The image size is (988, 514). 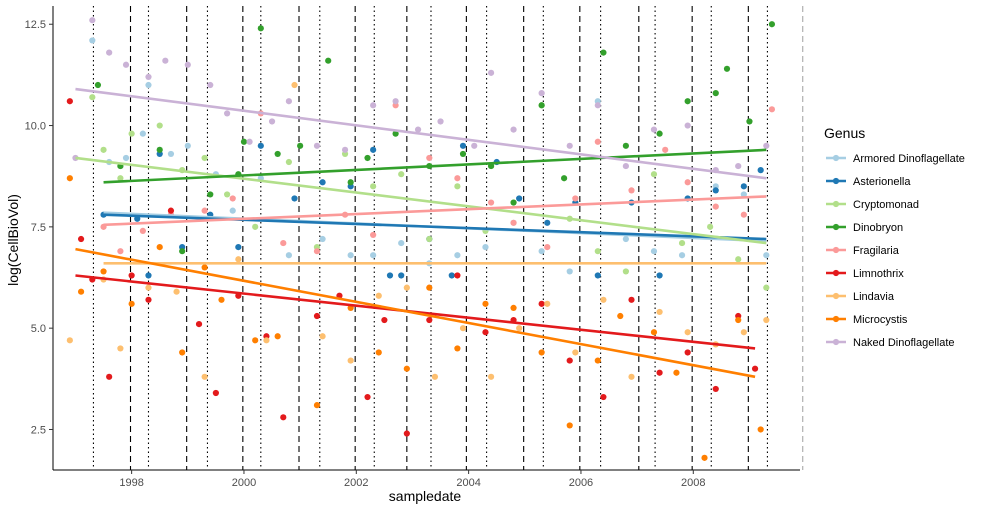 What do you see at coordinates (35, 127) in the screenshot?
I see `y-tick-label: 10.0` at bounding box center [35, 127].